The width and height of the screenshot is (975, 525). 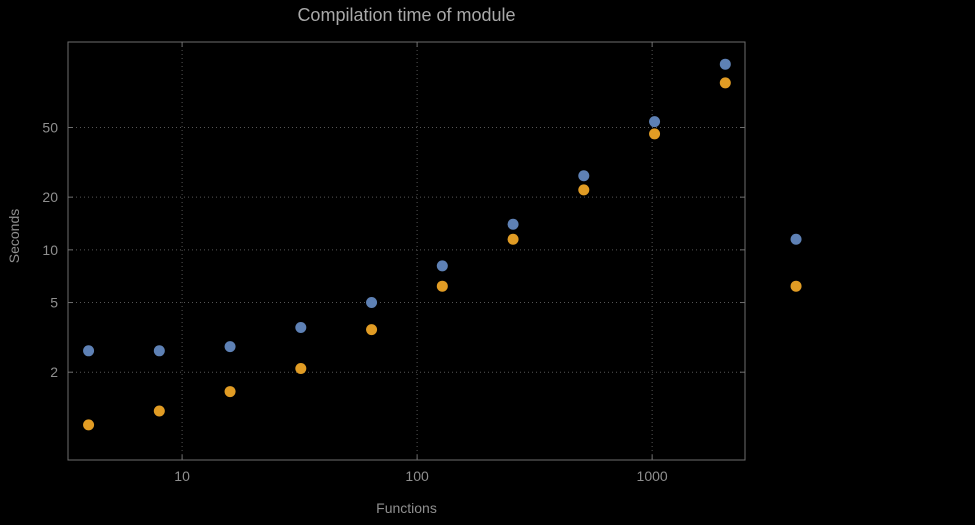 I want to click on y-tick-label: 20, so click(x=50, y=197).